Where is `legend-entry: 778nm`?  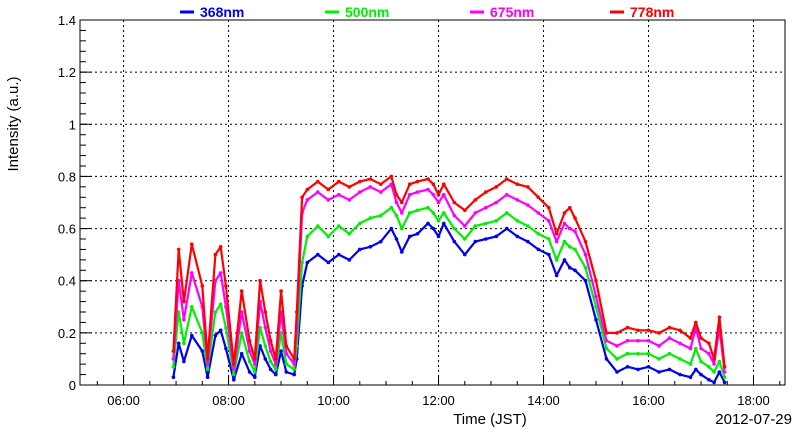 legend-entry: 778nm is located at coordinates (652, 12).